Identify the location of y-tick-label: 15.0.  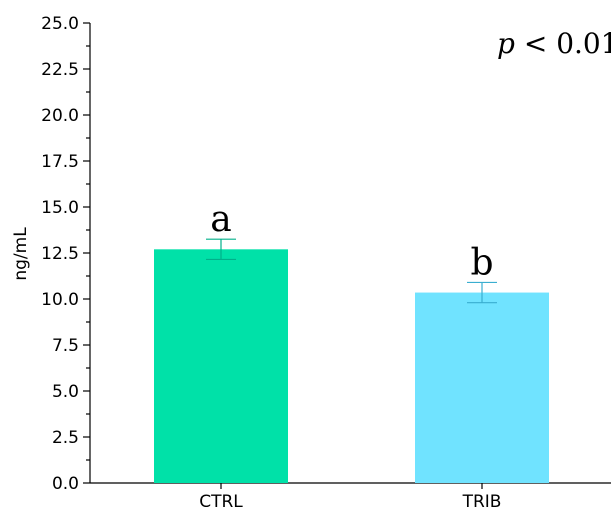
(60, 208).